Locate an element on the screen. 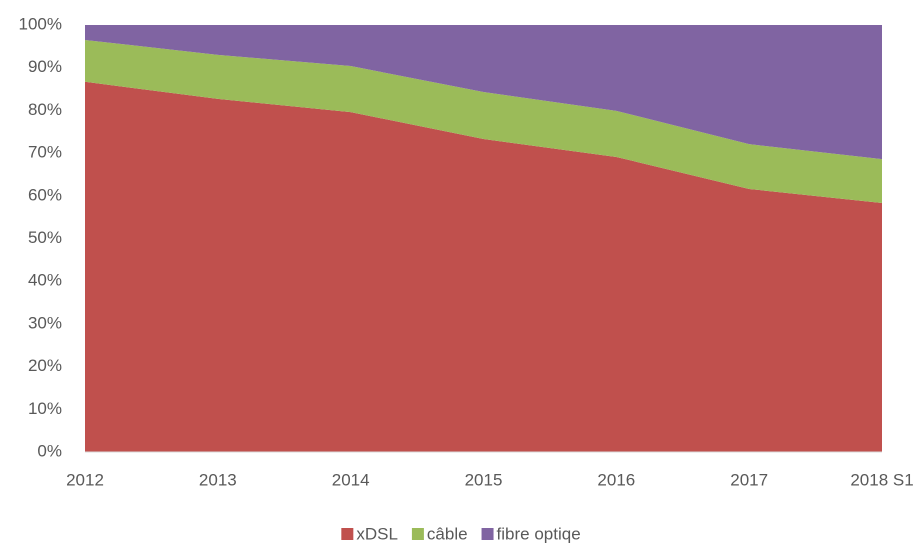  y-tick-label: 70% is located at coordinates (45, 152).